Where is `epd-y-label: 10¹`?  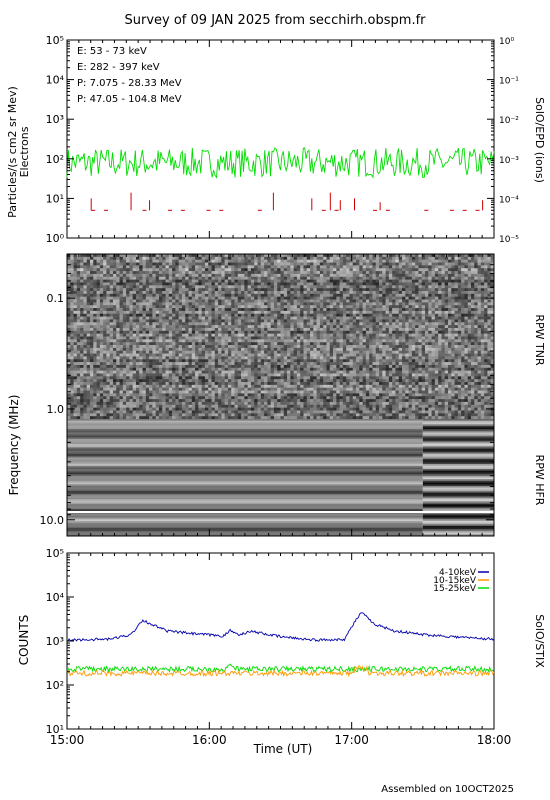 epd-y-label: 10¹ is located at coordinates (55, 198).